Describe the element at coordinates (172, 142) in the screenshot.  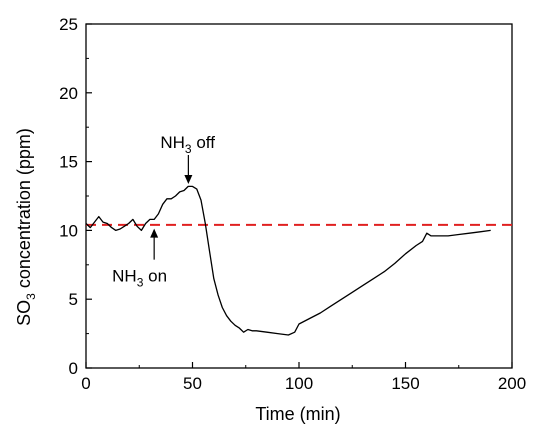
I see `annotation-off-main: NH` at that location.